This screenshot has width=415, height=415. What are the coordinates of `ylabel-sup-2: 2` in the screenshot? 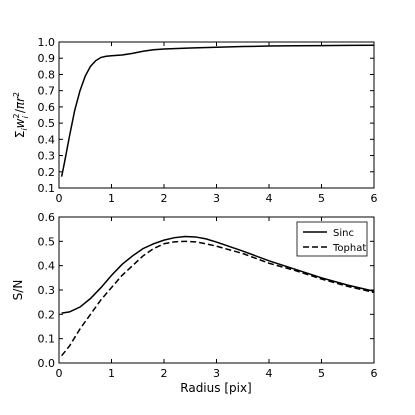 It's located at (16, 115).